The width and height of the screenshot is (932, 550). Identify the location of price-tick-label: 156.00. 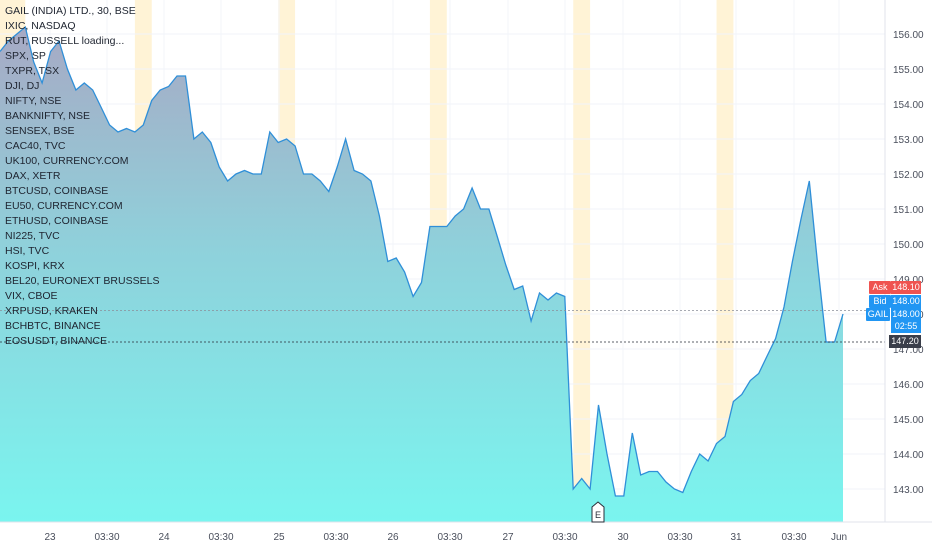
(908, 35).